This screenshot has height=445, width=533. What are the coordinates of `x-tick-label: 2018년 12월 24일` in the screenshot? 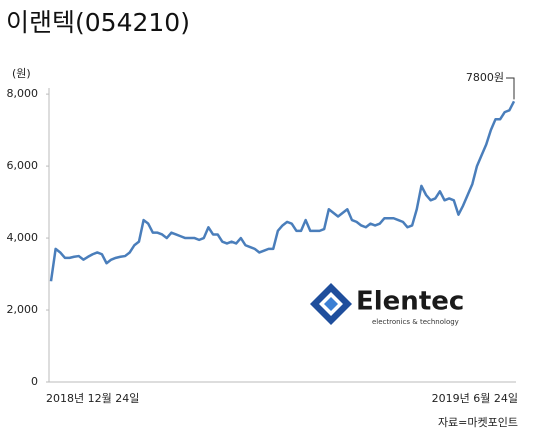 It's located at (92, 398).